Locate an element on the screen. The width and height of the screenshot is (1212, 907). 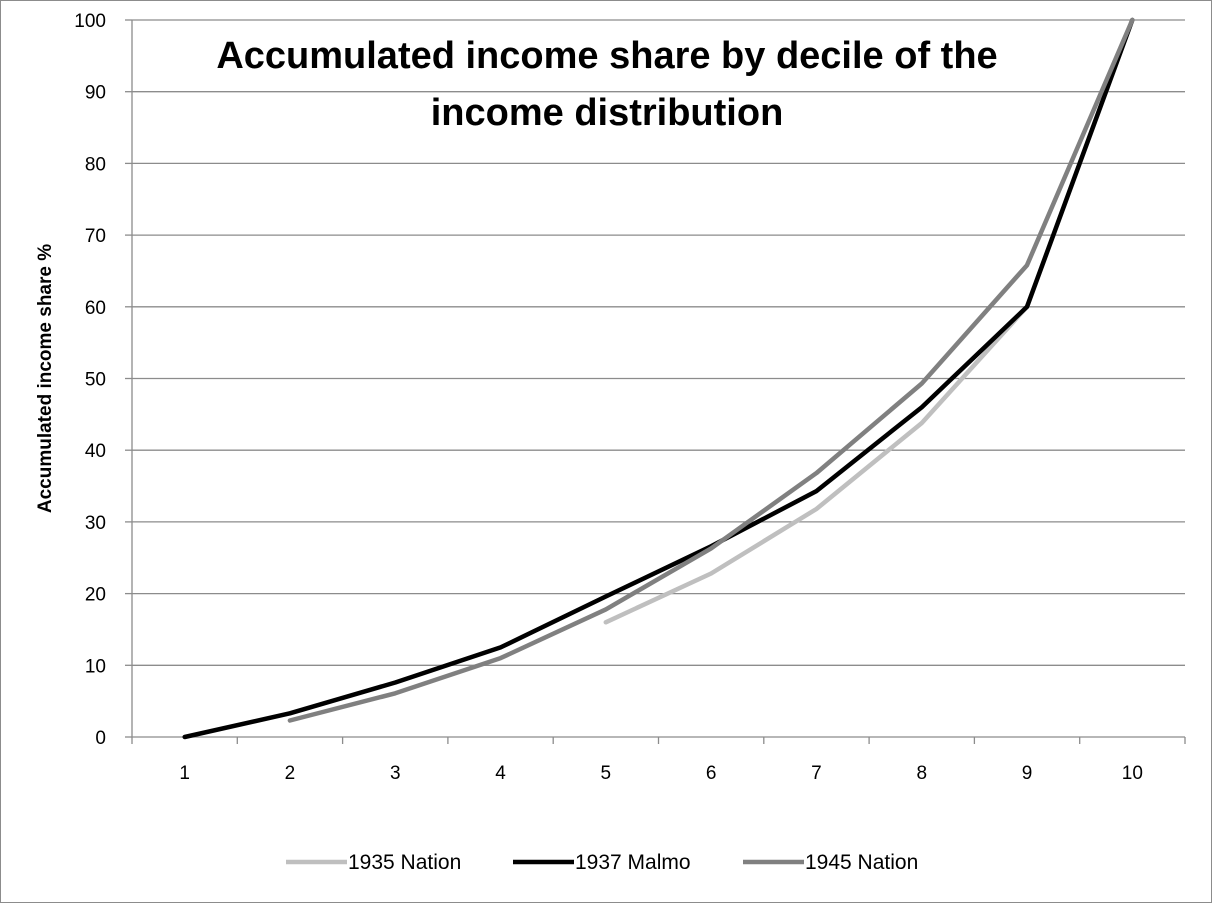
legend: 1935 Nation 1937 Malmo 1945 Nation is located at coordinates (602, 862).